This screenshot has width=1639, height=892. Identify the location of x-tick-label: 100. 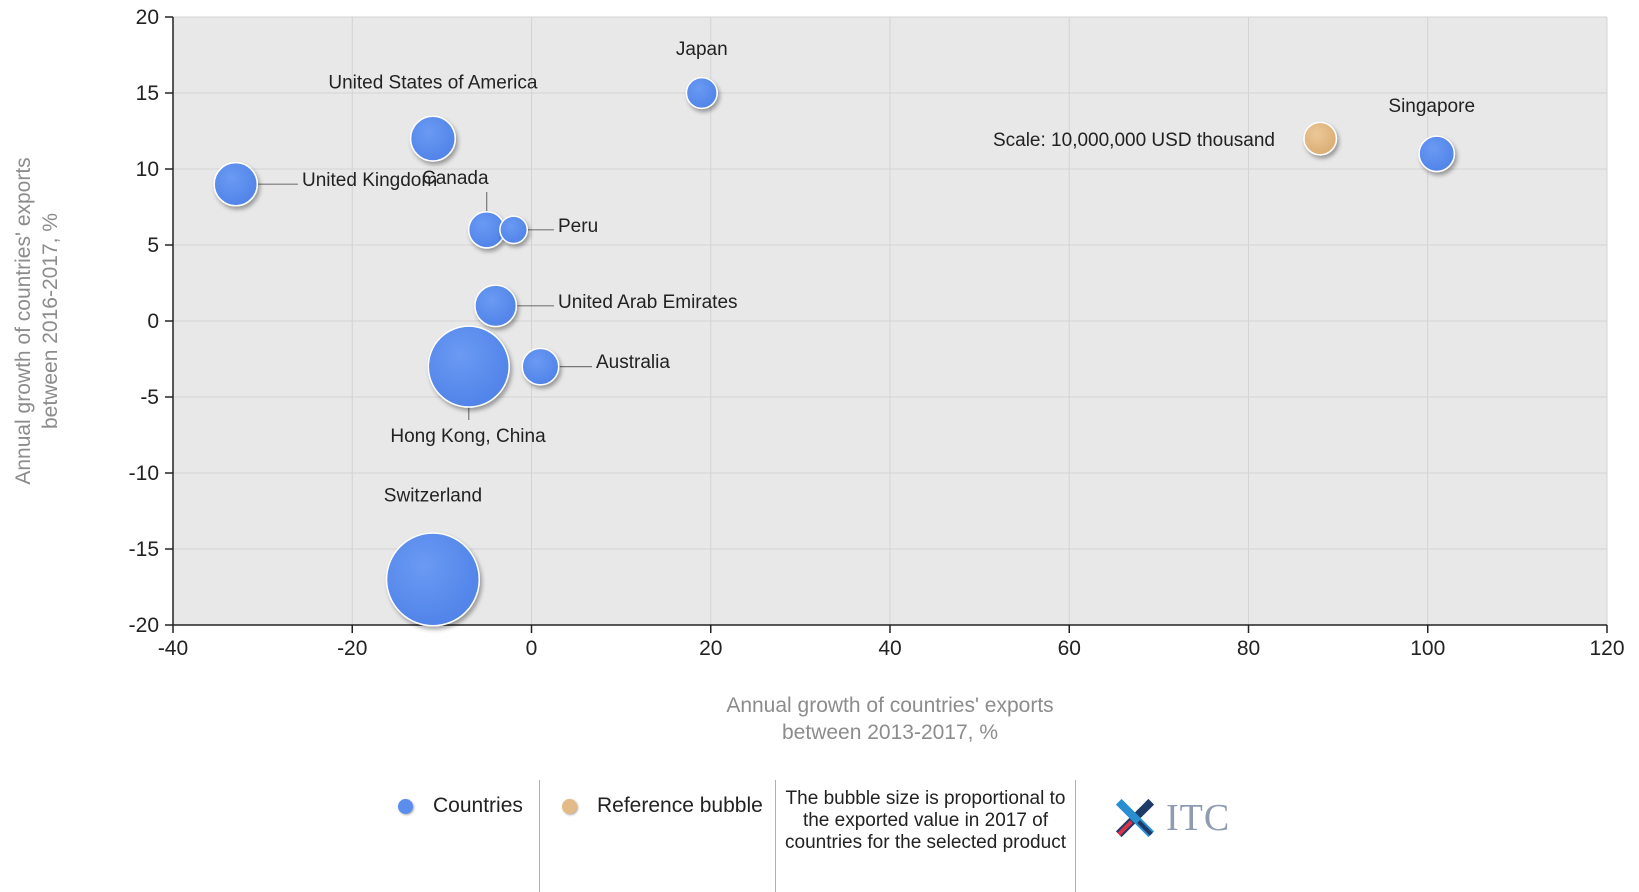
(1427, 648).